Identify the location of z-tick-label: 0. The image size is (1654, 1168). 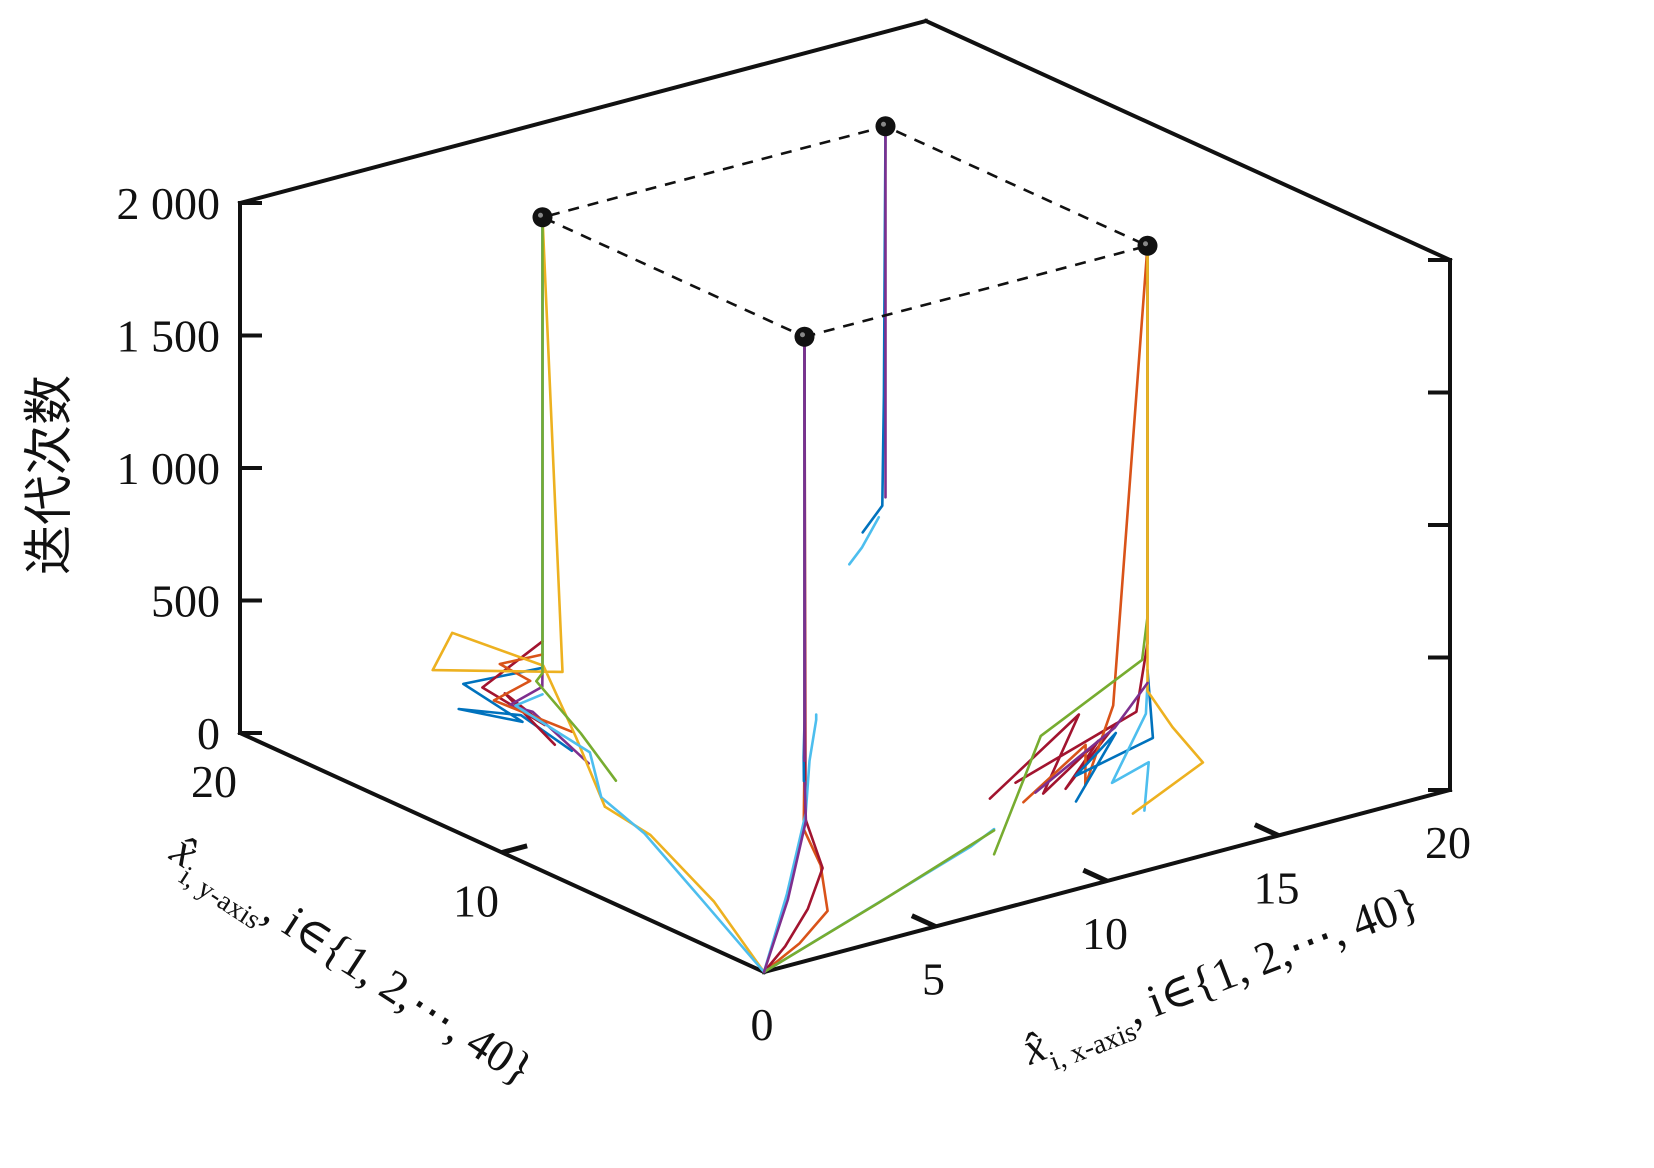
(208, 733).